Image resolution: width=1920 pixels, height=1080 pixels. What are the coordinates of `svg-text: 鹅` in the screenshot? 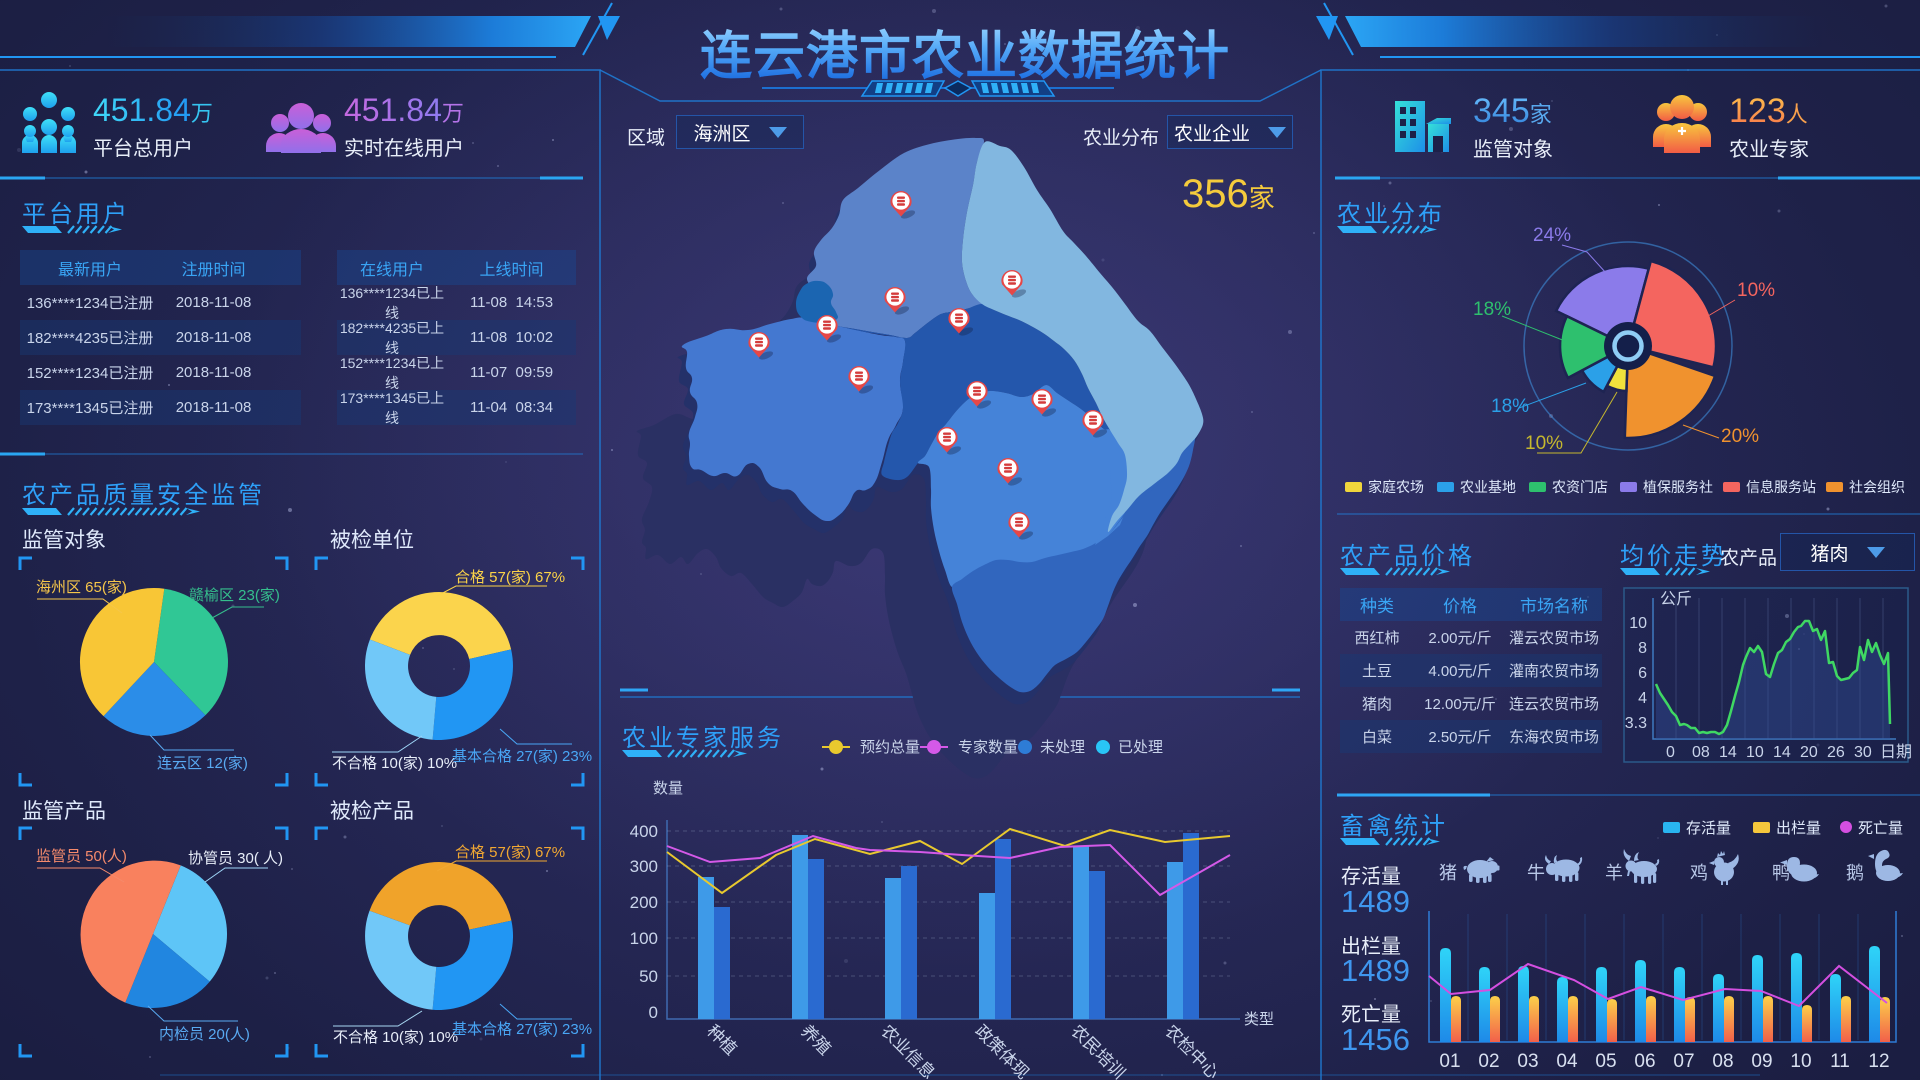 It's located at (1855, 873).